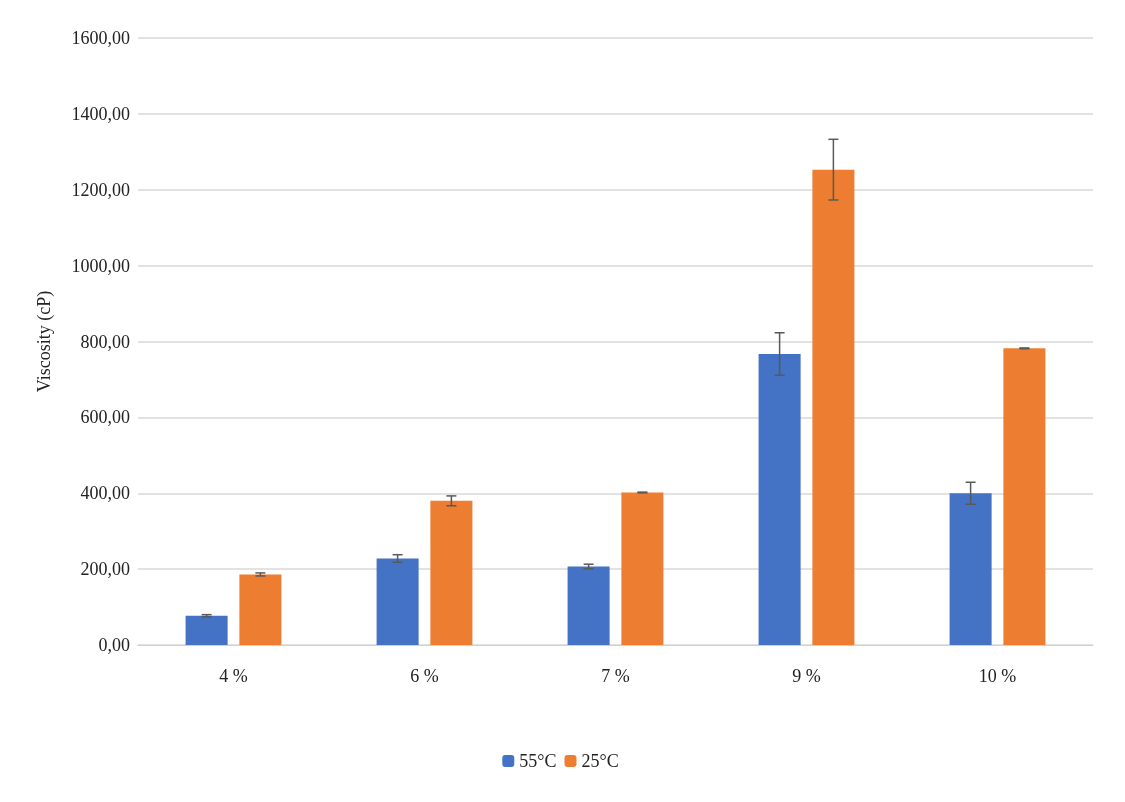 The width and height of the screenshot is (1125, 802). What do you see at coordinates (105, 569) in the screenshot?
I see `y-tick-label: 200,00` at bounding box center [105, 569].